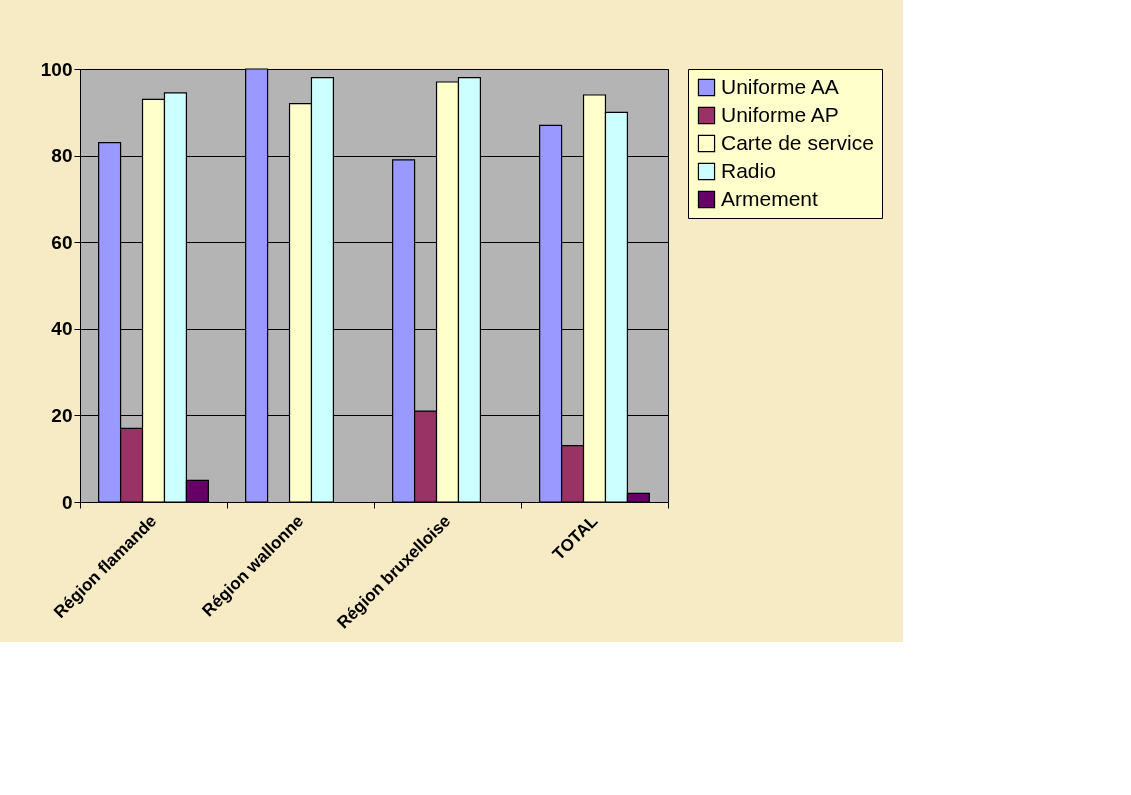 This screenshot has height=795, width=1131. I want to click on y-tick-label: 0, so click(67, 502).